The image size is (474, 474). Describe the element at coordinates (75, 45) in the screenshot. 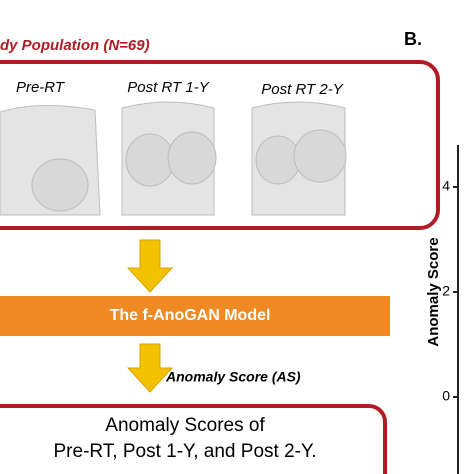

I see `population-title: dy Population (N=69)` at that location.